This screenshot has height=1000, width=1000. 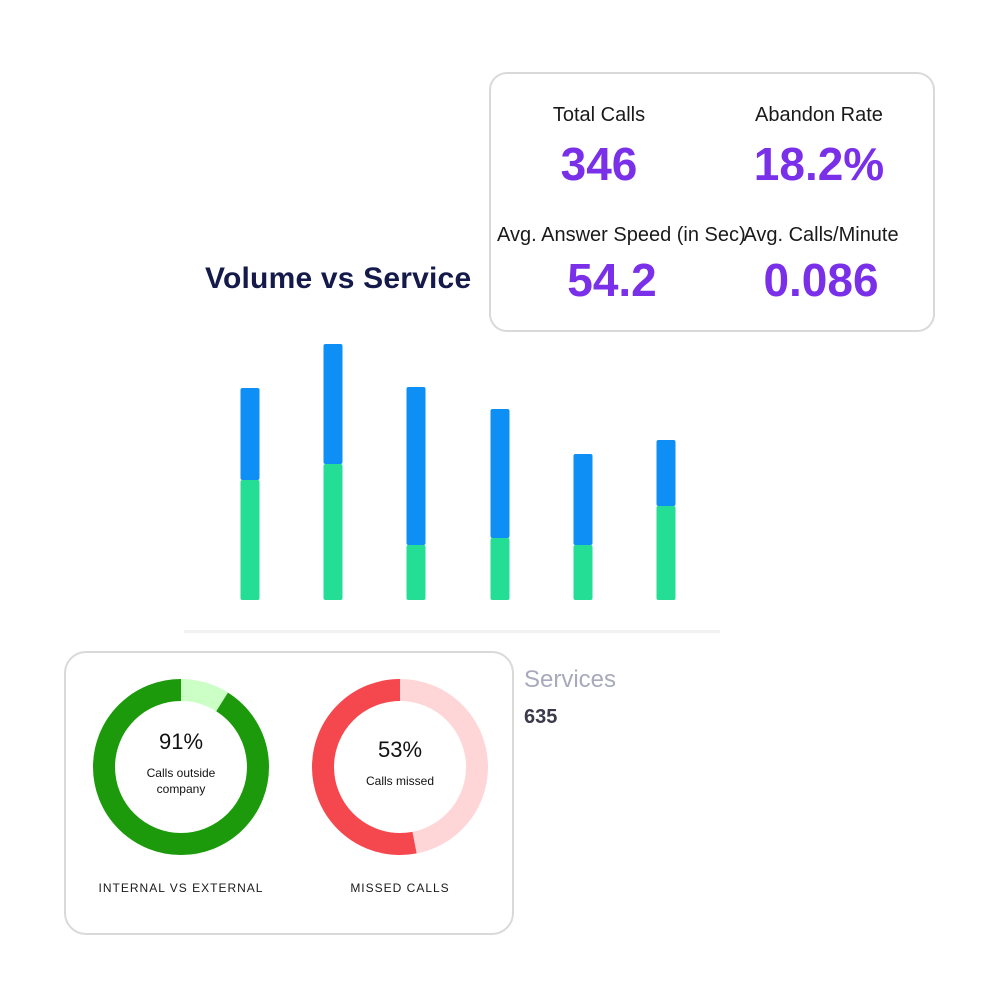 What do you see at coordinates (599, 115) in the screenshot?
I see `stat-label: Total Calls` at bounding box center [599, 115].